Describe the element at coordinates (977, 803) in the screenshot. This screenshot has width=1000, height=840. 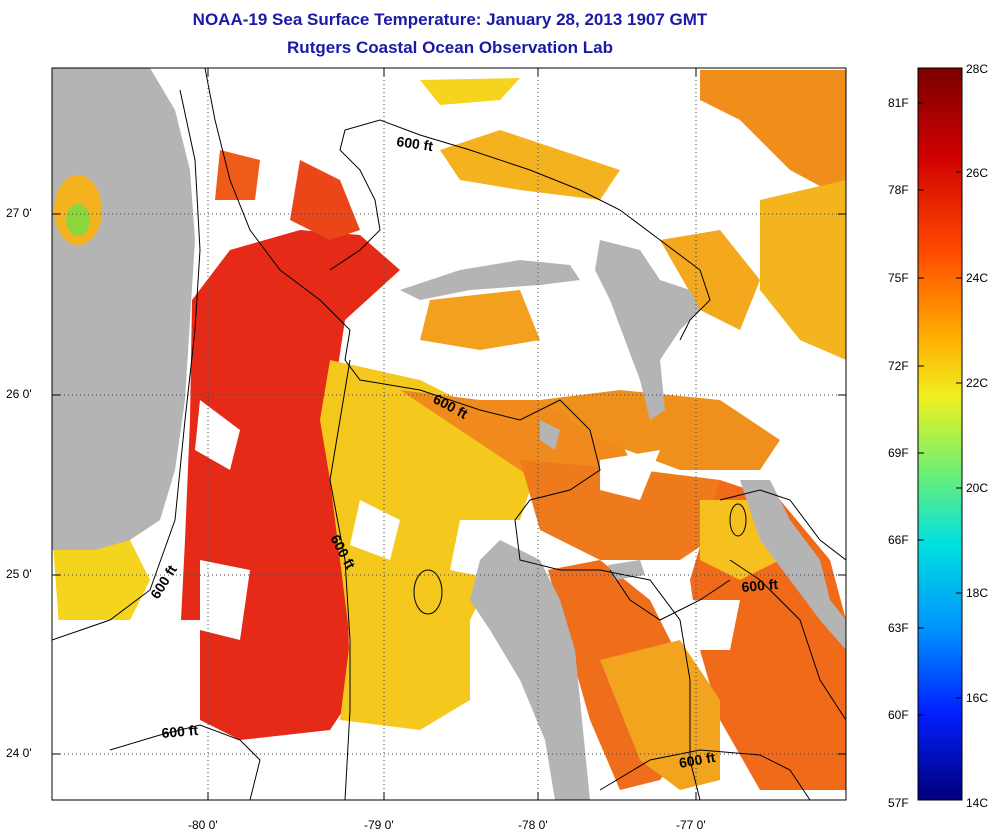
I see `colorbar-label-14c: 14C` at that location.